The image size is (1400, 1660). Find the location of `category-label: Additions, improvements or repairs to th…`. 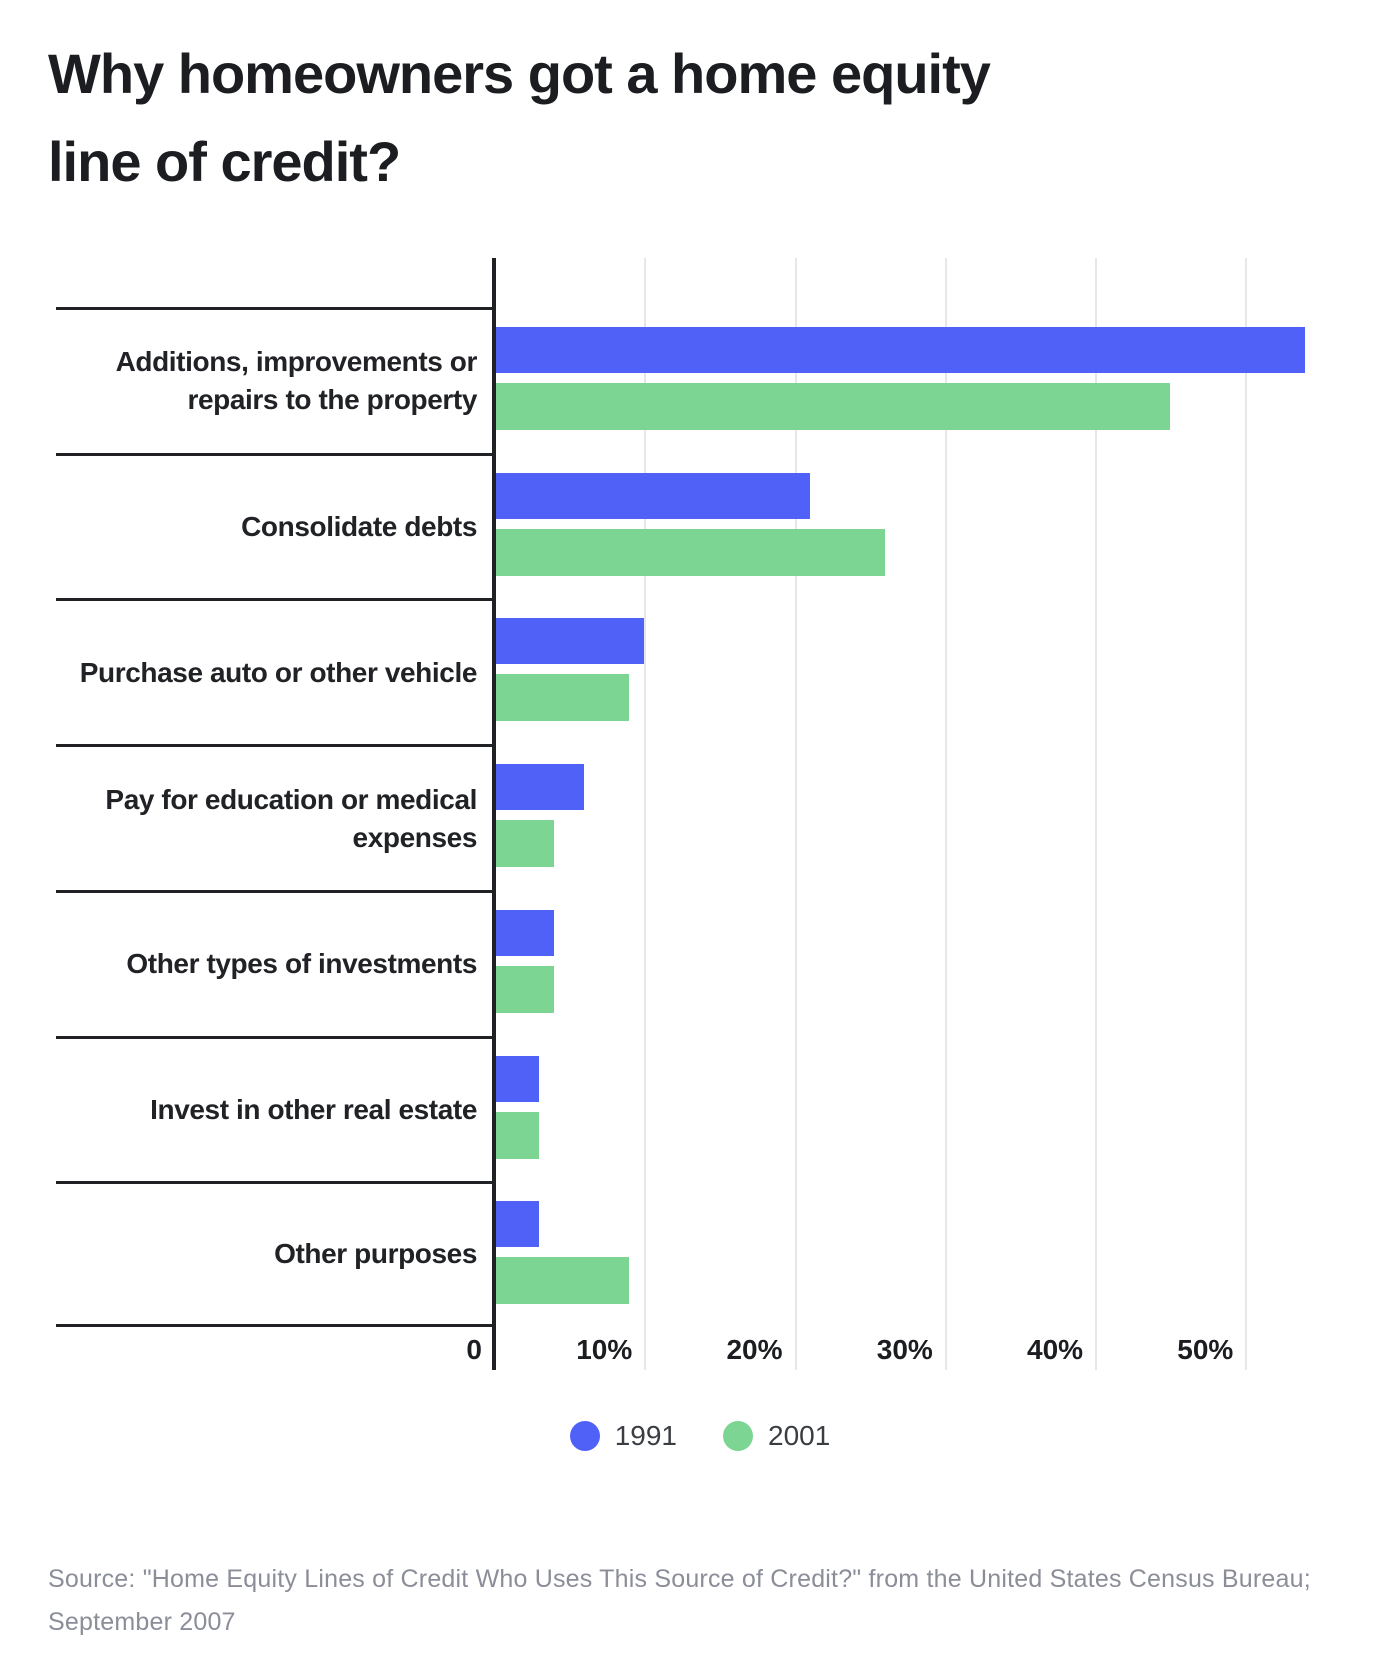

category-label: Additions, improvements or repairs to th… is located at coordinates (296, 381).